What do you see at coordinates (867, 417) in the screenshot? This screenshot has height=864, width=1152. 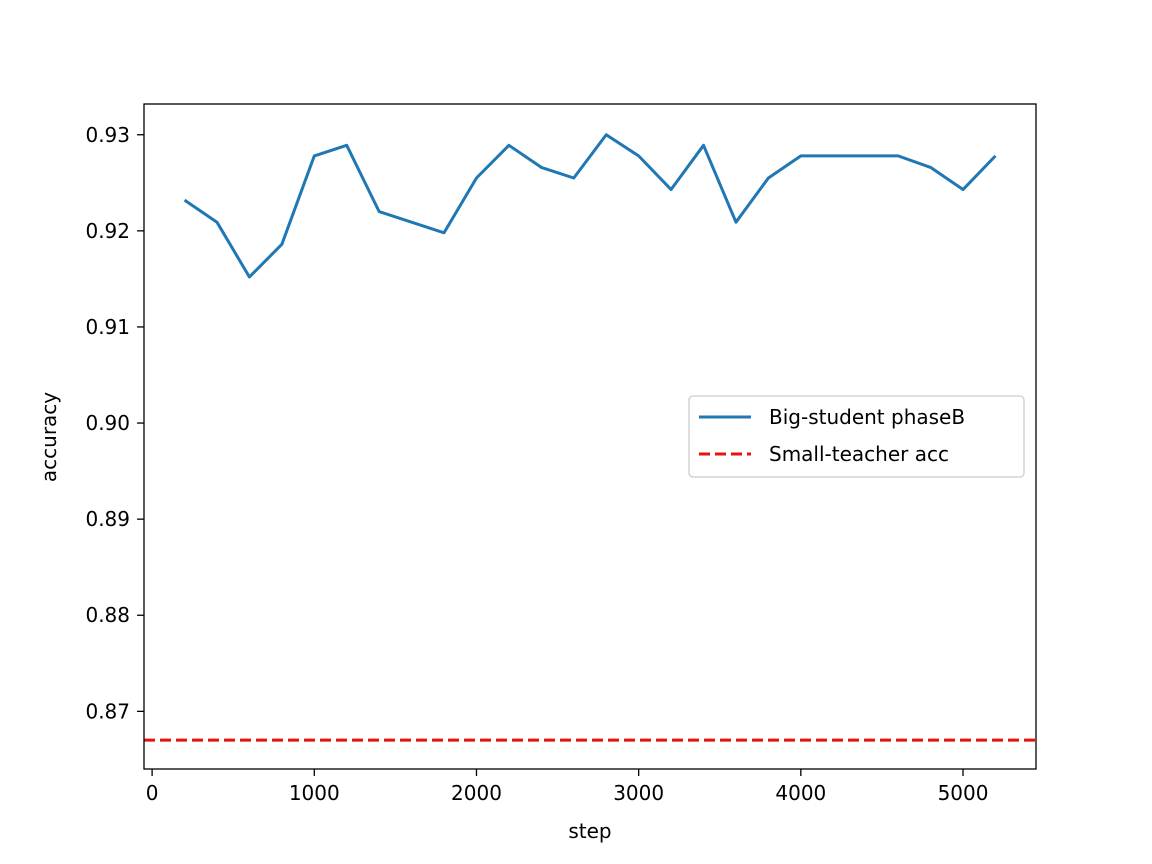 I see `legend-label-big-student: Big-student phaseB` at bounding box center [867, 417].